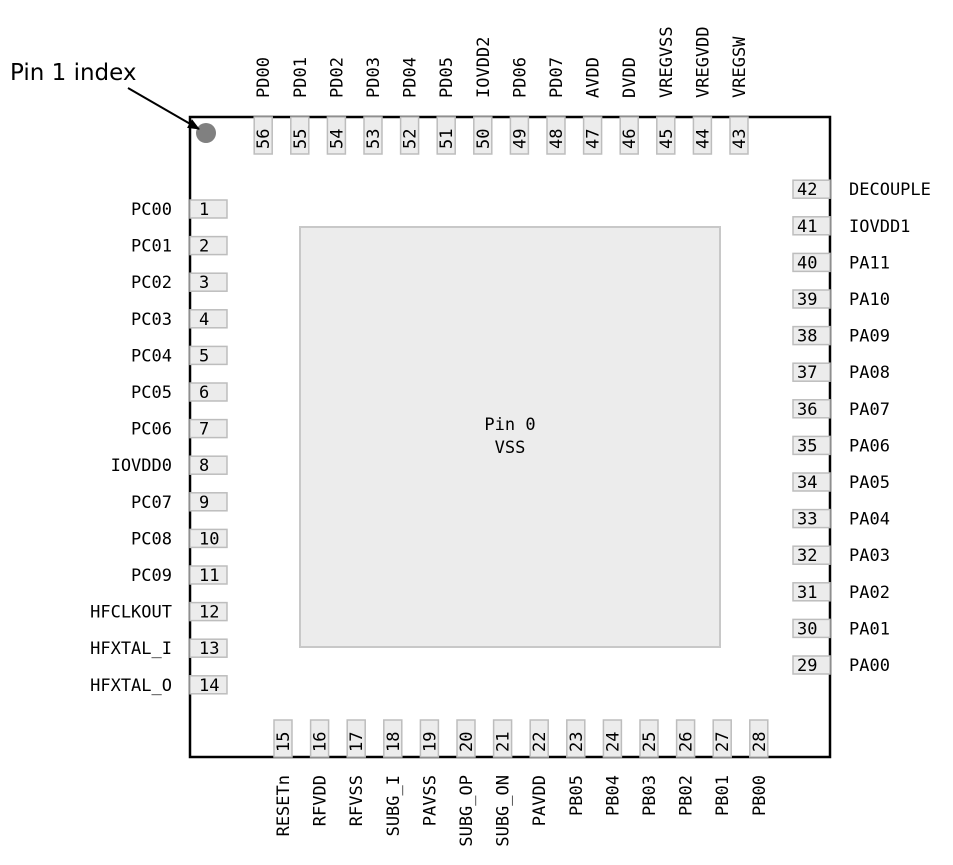 Image resolution: width=953 pixels, height=865 pixels. I want to click on pin-56: 56 PD00, so click(263, 106).